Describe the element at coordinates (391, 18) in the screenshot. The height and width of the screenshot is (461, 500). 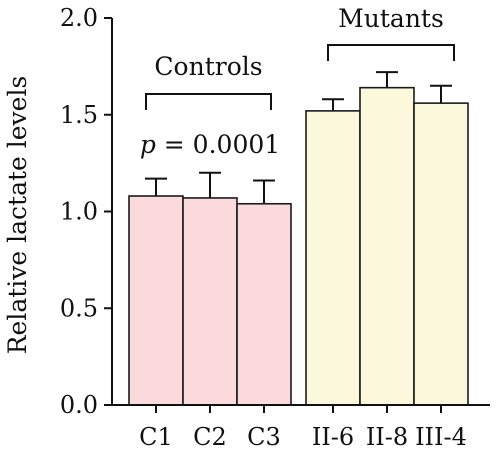
I see `group-label: Mutants` at that location.